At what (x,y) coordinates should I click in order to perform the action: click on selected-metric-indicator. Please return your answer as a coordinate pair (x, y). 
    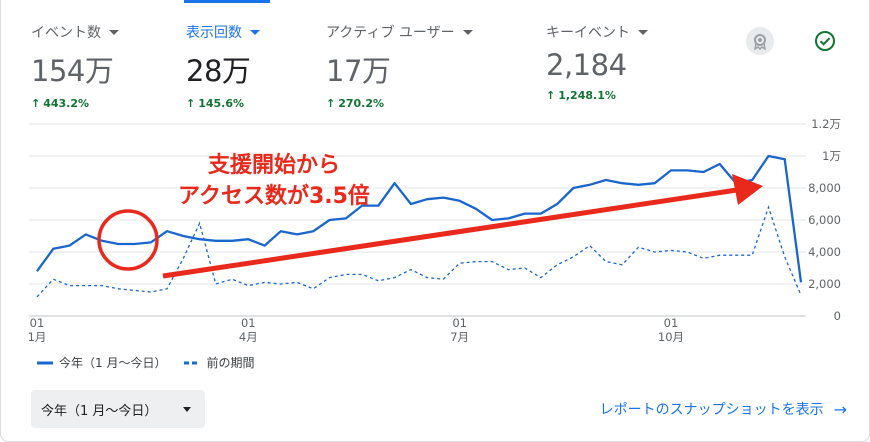
    Looking at the image, I should click on (227, 1).